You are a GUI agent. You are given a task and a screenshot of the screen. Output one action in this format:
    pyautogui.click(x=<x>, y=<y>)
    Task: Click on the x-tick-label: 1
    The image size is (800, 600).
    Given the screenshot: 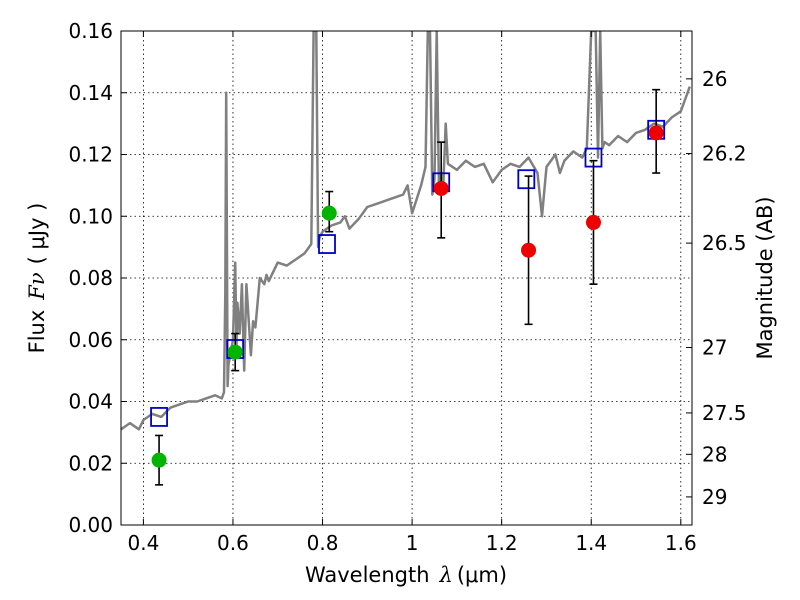 What is the action you would take?
    pyautogui.click(x=412, y=543)
    